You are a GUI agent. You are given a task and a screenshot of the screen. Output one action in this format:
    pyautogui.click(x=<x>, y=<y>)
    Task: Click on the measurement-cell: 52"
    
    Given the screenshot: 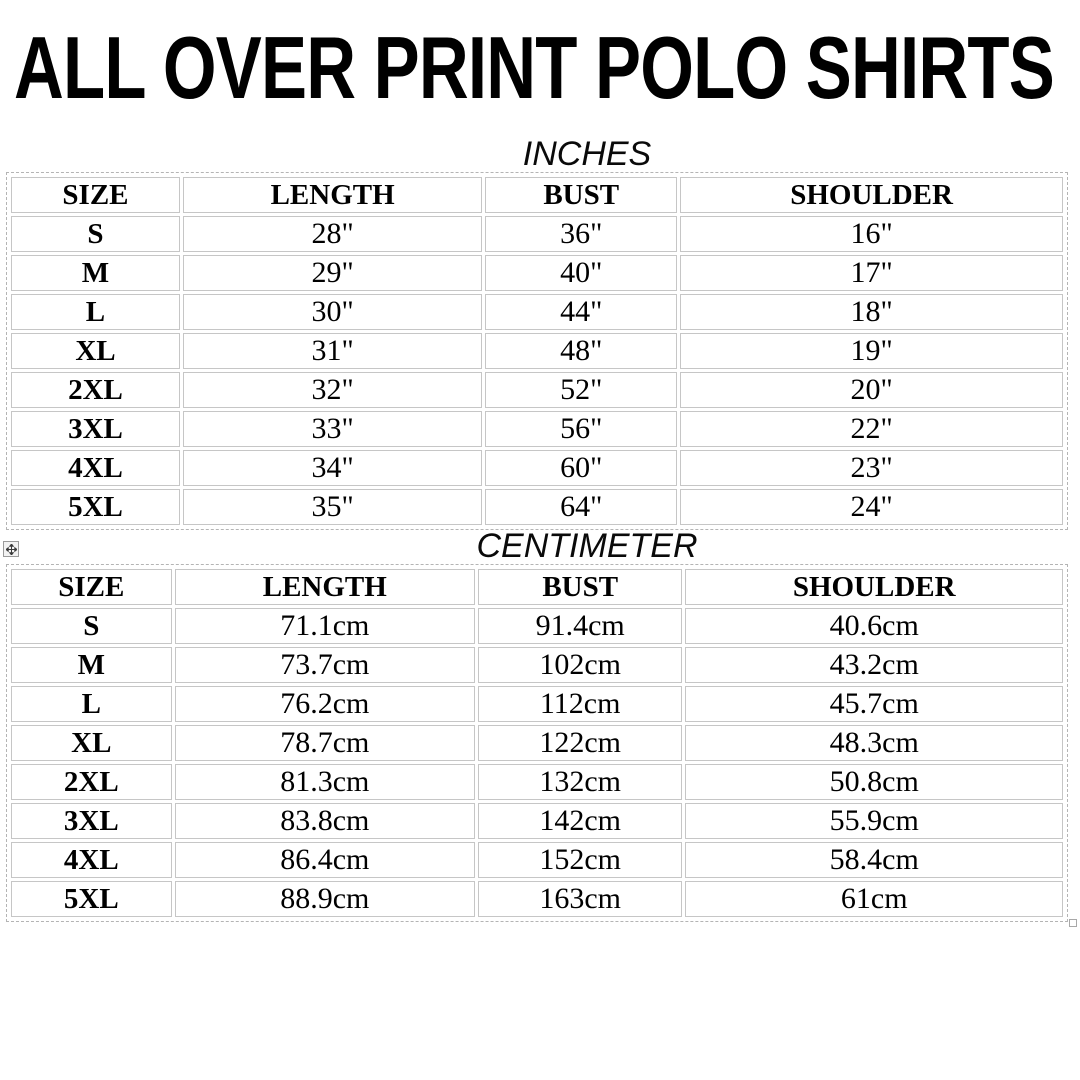 What is the action you would take?
    pyautogui.click(x=581, y=390)
    